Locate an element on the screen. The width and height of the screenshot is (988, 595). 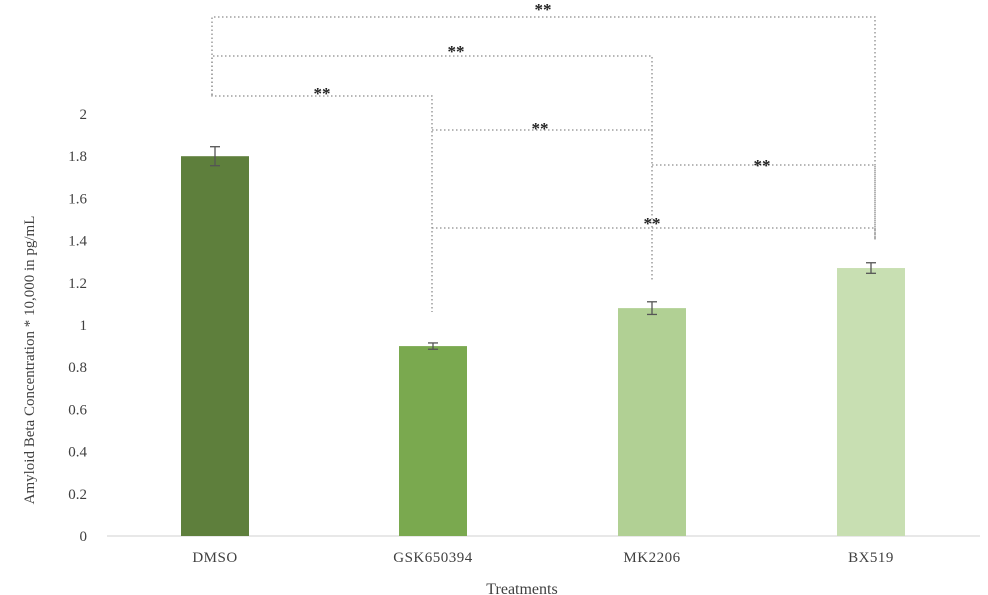
y-tick-label: 0 is located at coordinates (84, 537).